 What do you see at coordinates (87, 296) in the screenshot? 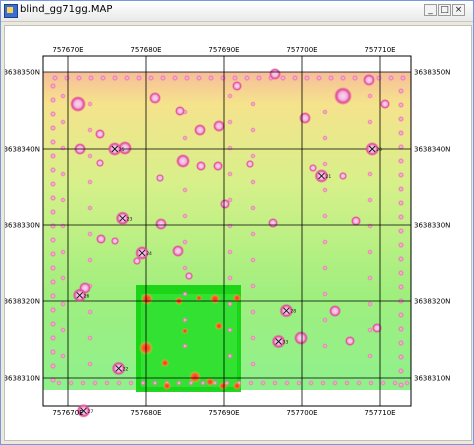
I see `target-label: 26` at bounding box center [87, 296].